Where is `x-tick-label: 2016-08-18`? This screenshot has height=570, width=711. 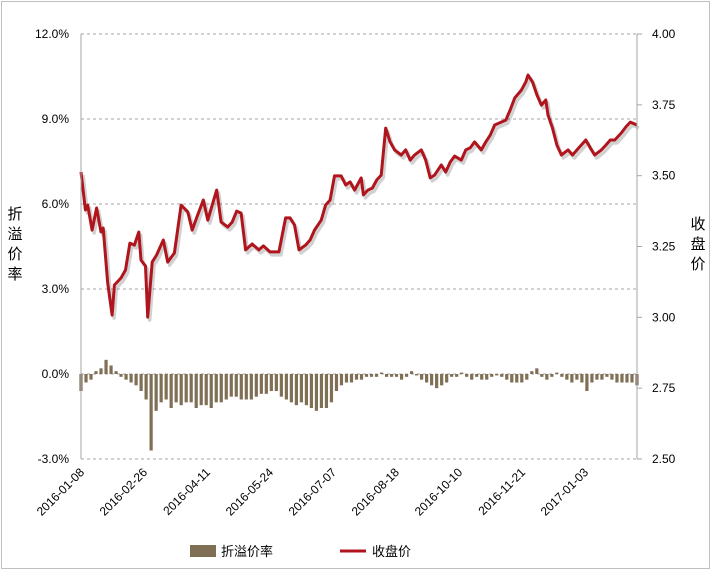 x-tick-label: 2016-08-18 is located at coordinates (376, 492).